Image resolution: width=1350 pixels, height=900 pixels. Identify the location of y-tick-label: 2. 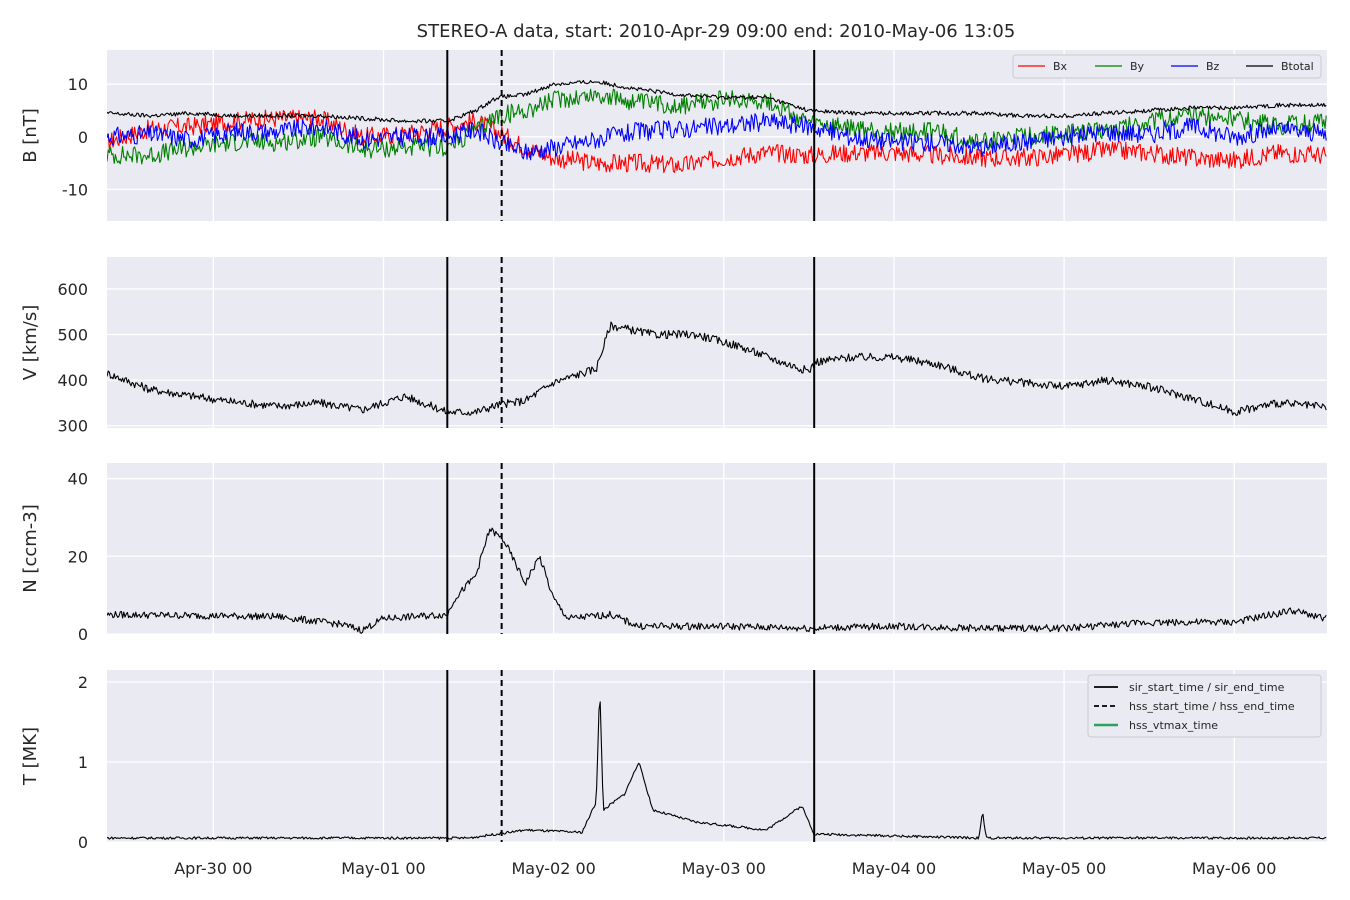
(83, 682).